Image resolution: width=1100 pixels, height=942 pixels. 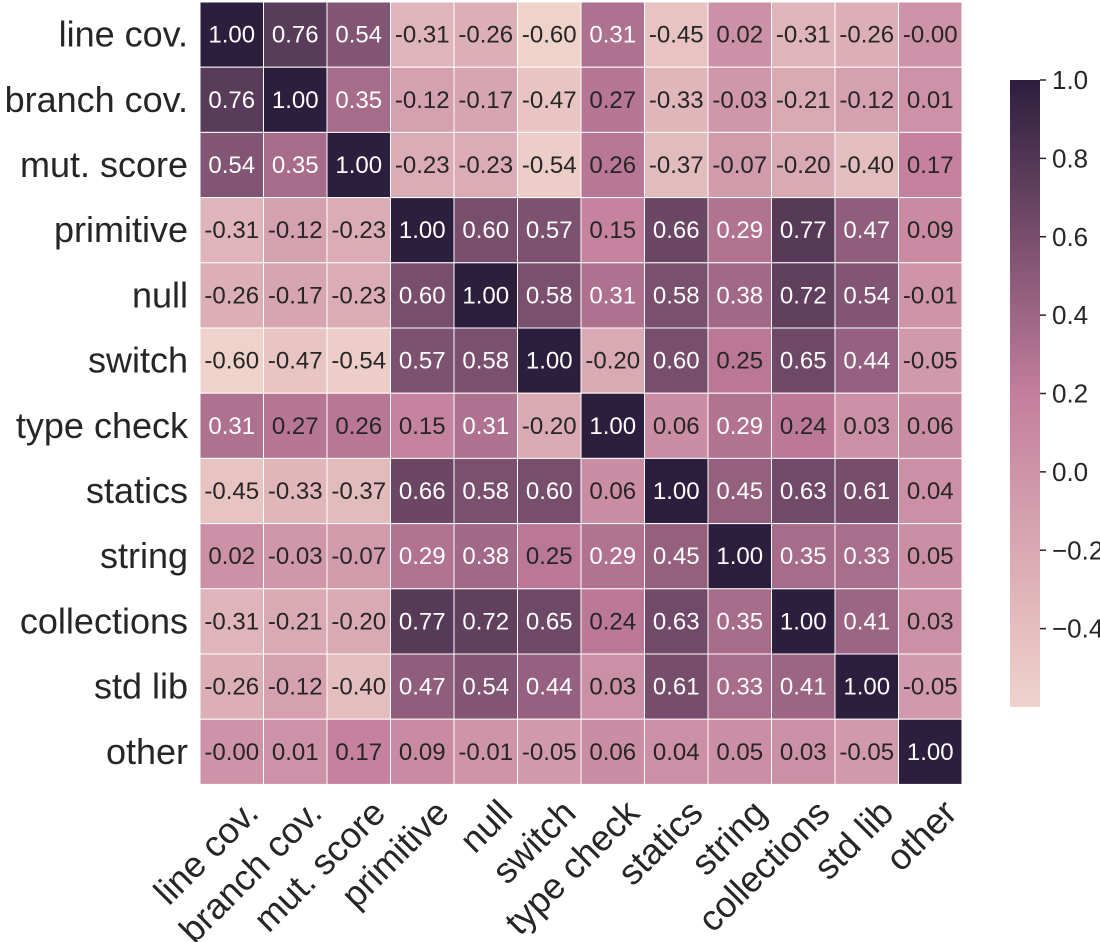 What do you see at coordinates (803, 35) in the screenshot?
I see `cell-value-label: -0.31` at bounding box center [803, 35].